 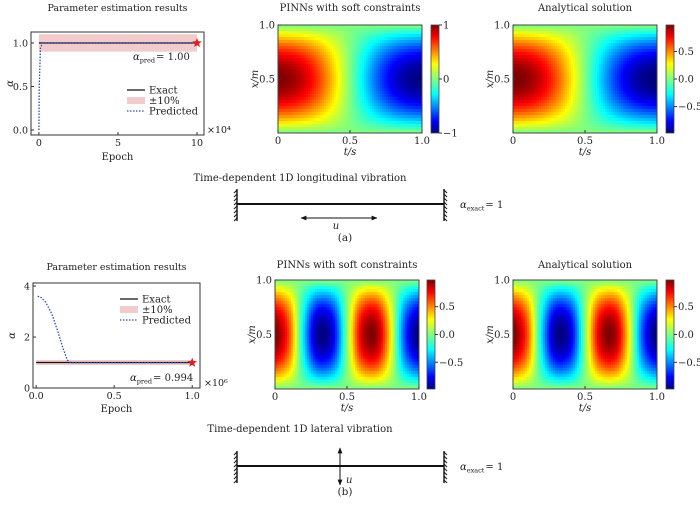 What do you see at coordinates (163, 91) in the screenshot?
I see `legend-exact-label: Exact` at bounding box center [163, 91].